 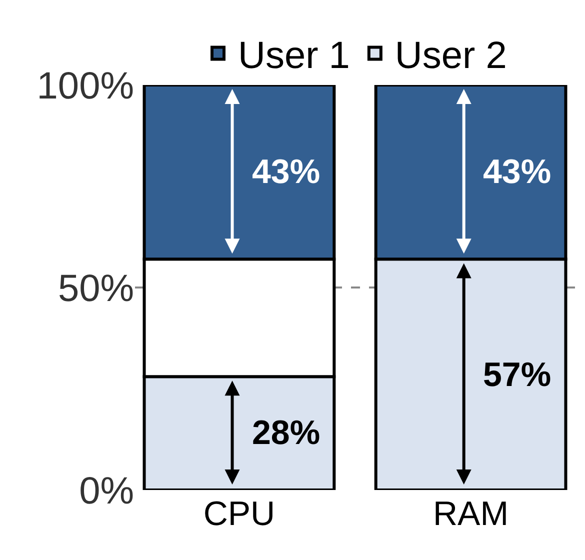 What do you see at coordinates (517, 375) in the screenshot?
I see `data-label: 57%` at bounding box center [517, 375].